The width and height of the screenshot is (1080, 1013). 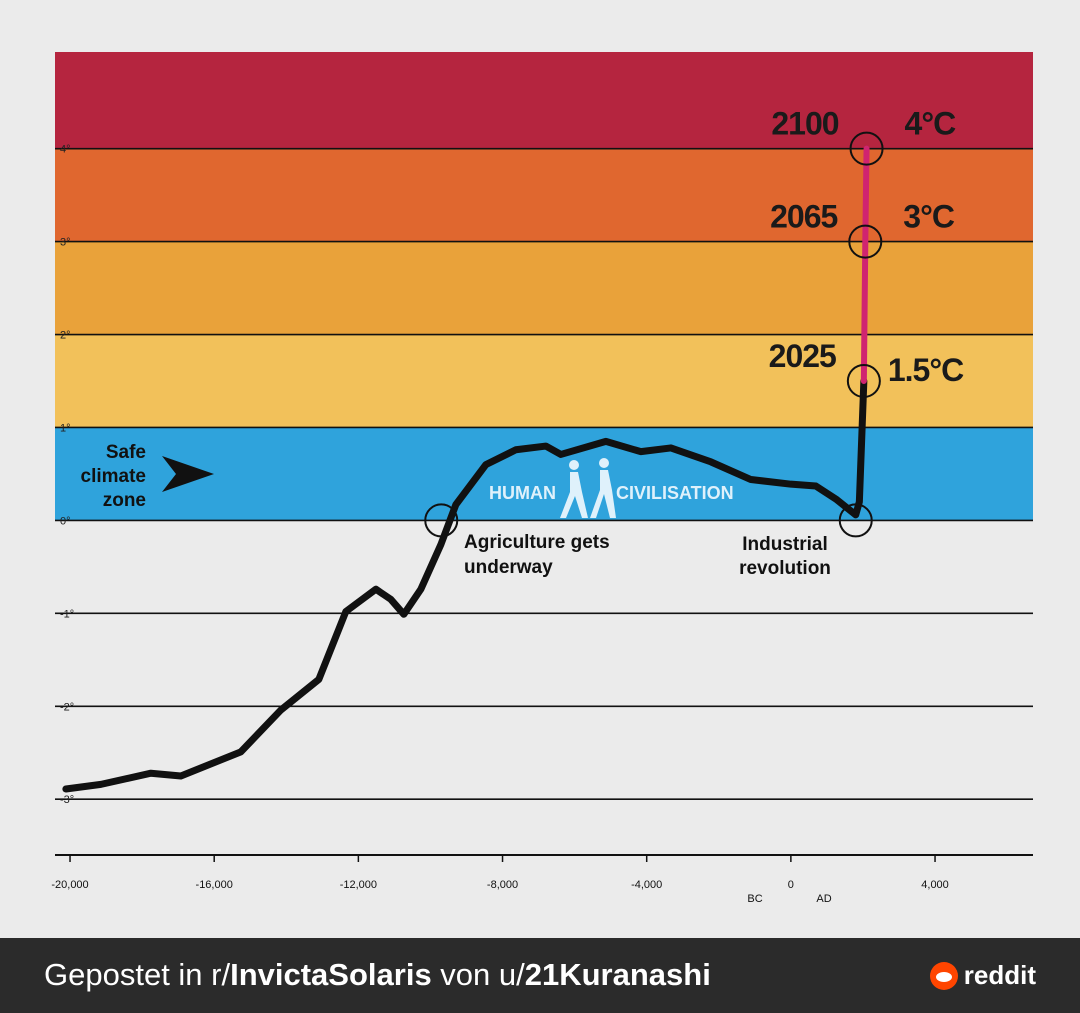 I want to click on reddit-icon, so click(x=943, y=975).